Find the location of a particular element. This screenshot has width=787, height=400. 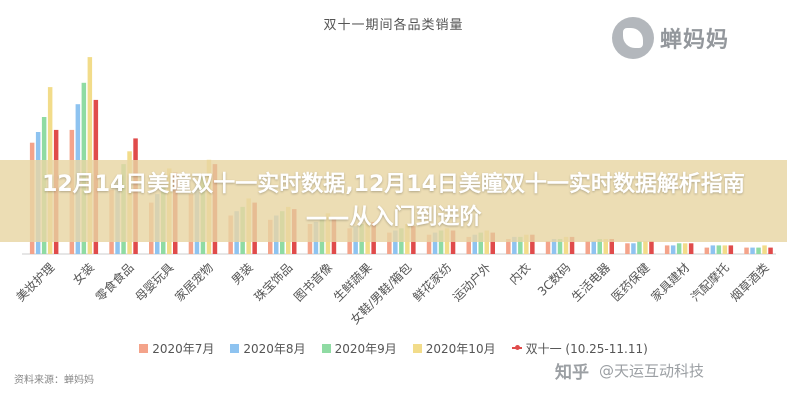

legend-swatch-aug is located at coordinates (235, 348).